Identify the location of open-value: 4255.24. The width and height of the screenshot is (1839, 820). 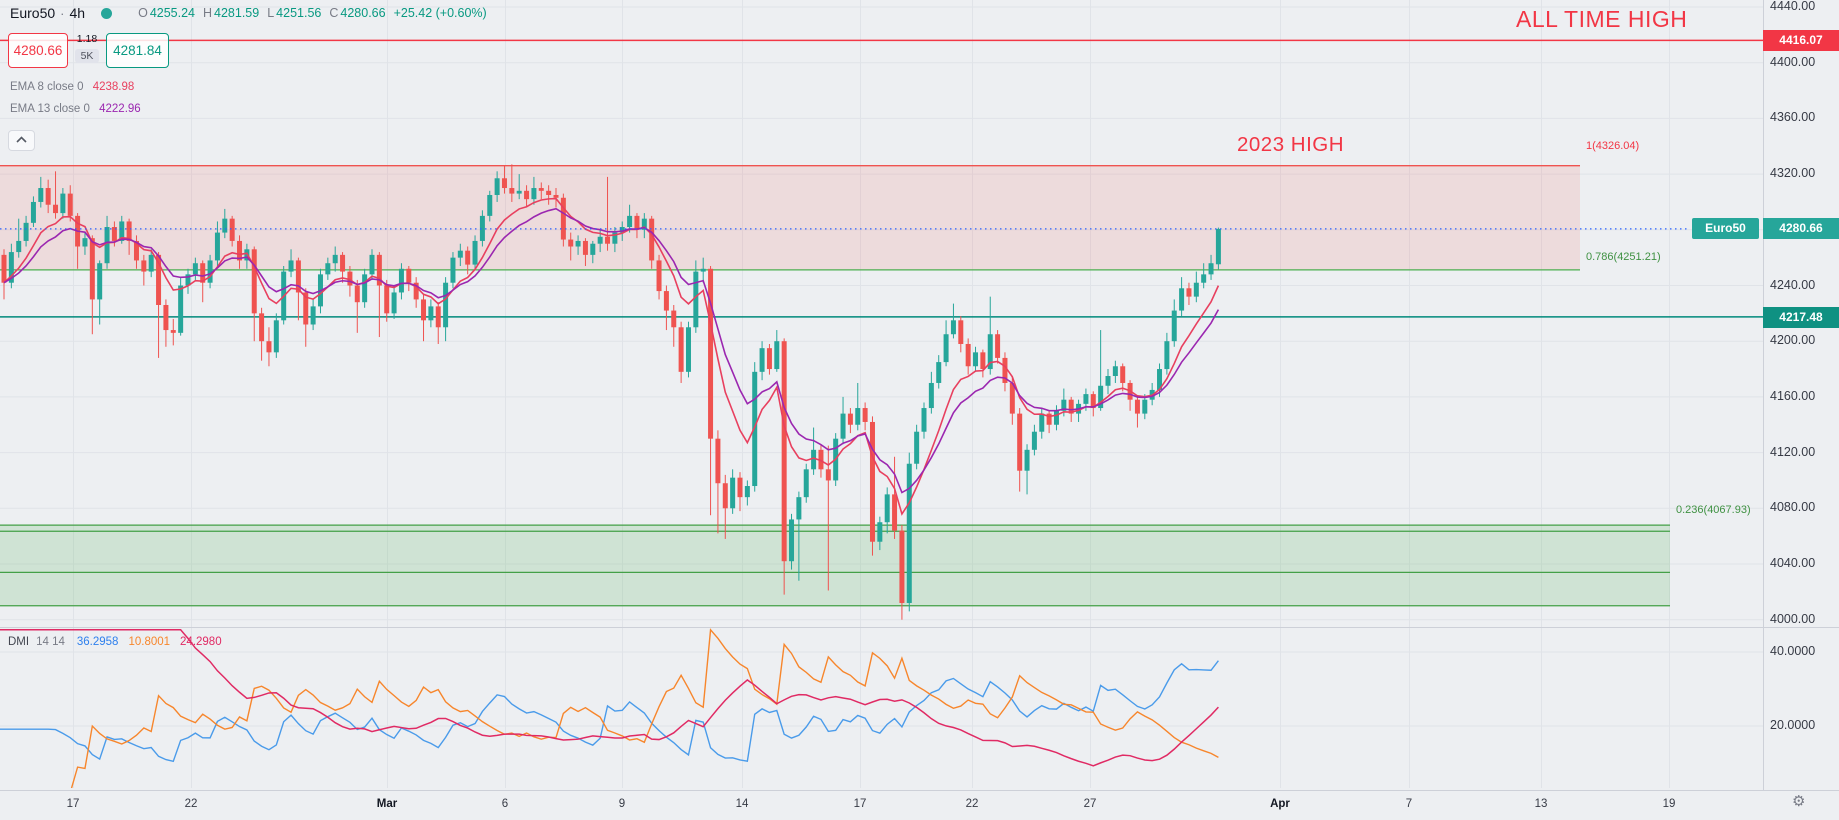
(172, 13).